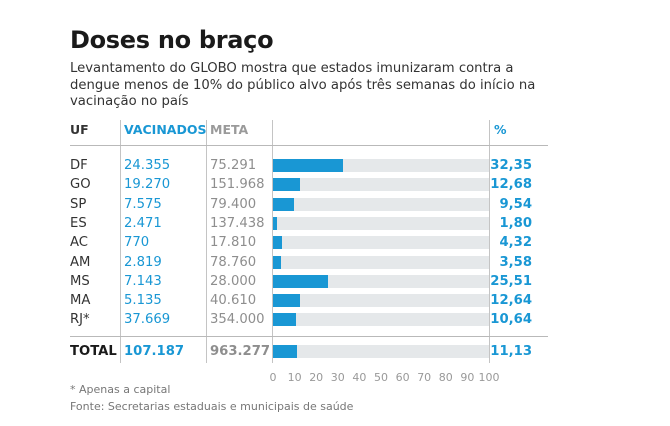 The height and width of the screenshot is (426, 670). What do you see at coordinates (309, 336) in the screenshot?
I see `total-rule` at bounding box center [309, 336].